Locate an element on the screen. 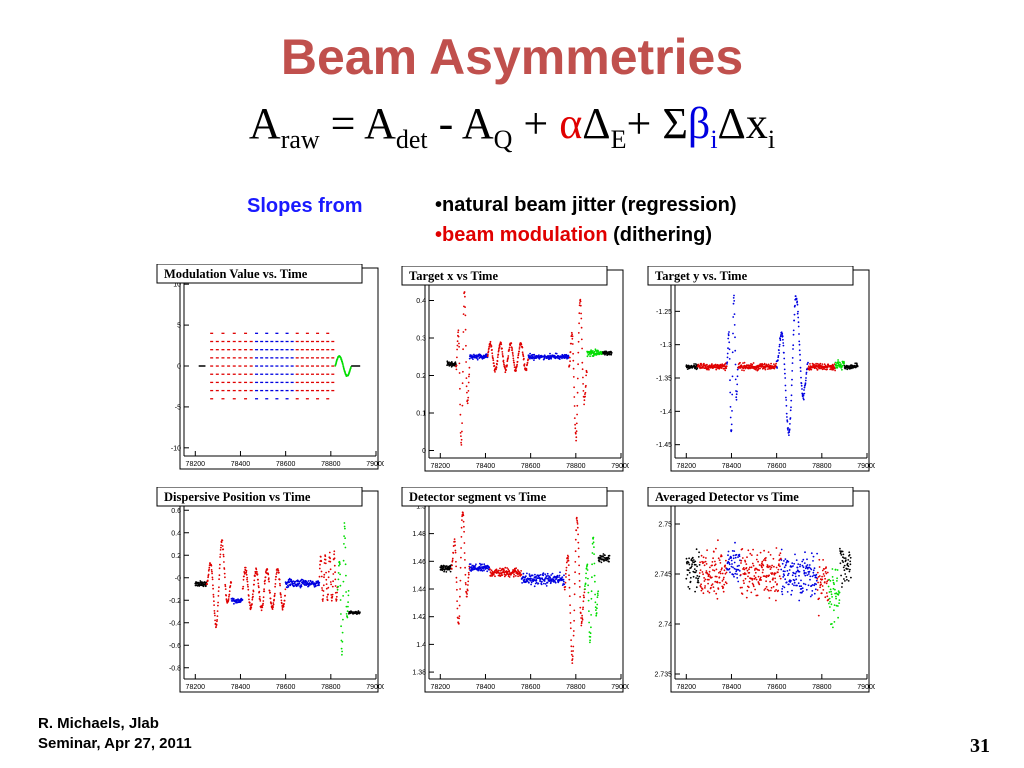 Image resolution: width=1024 pixels, height=768 pixels. x-tick-label: 78800 is located at coordinates (331, 687).